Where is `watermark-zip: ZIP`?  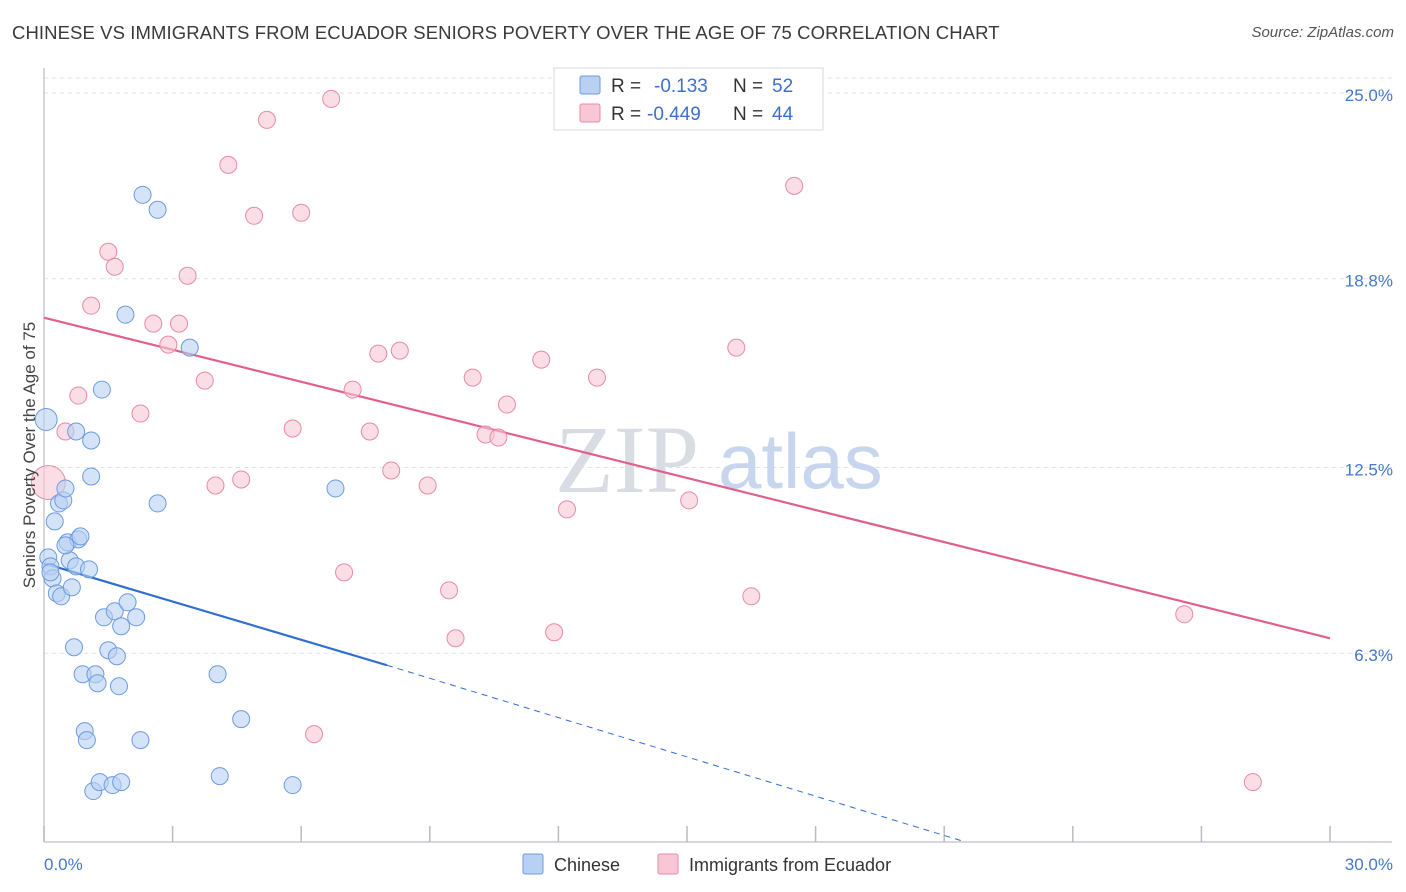
watermark-zip: ZIP is located at coordinates (627, 459).